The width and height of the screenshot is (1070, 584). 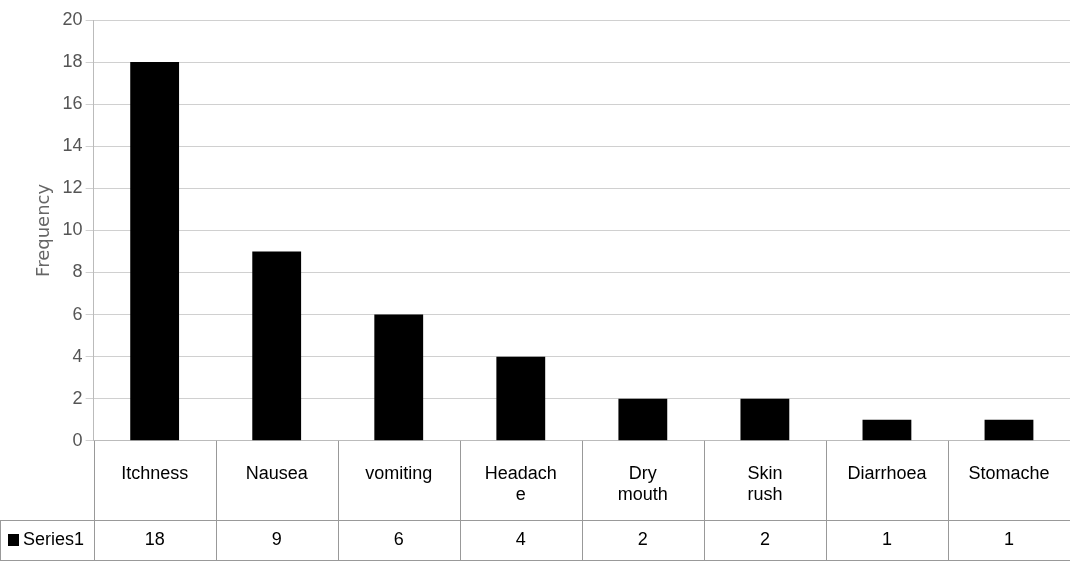 What do you see at coordinates (520, 483) in the screenshot?
I see `x-tick-label: Headache` at bounding box center [520, 483].